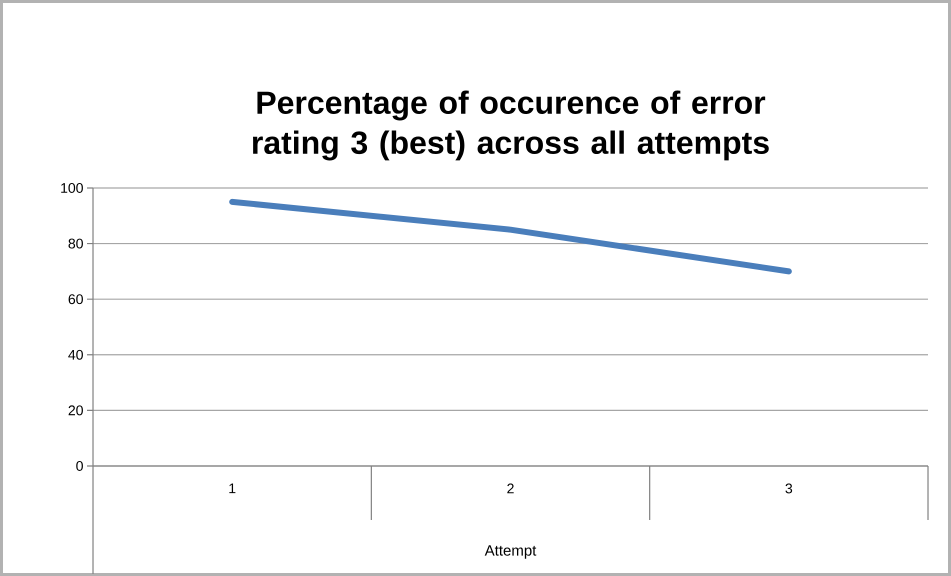 This screenshot has height=576, width=951. What do you see at coordinates (72, 188) in the screenshot?
I see `y-tick-label: 100` at bounding box center [72, 188].